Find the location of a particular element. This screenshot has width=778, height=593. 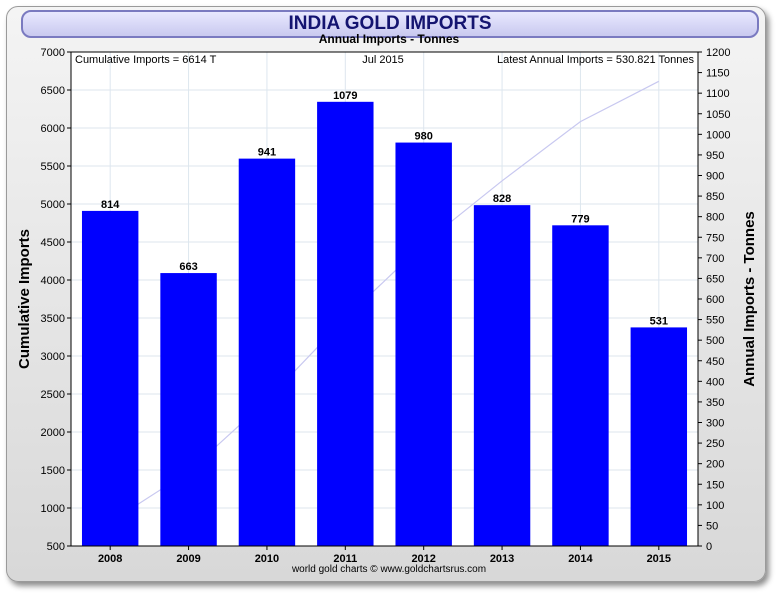

right-tick-label: 1000 is located at coordinates (718, 135).